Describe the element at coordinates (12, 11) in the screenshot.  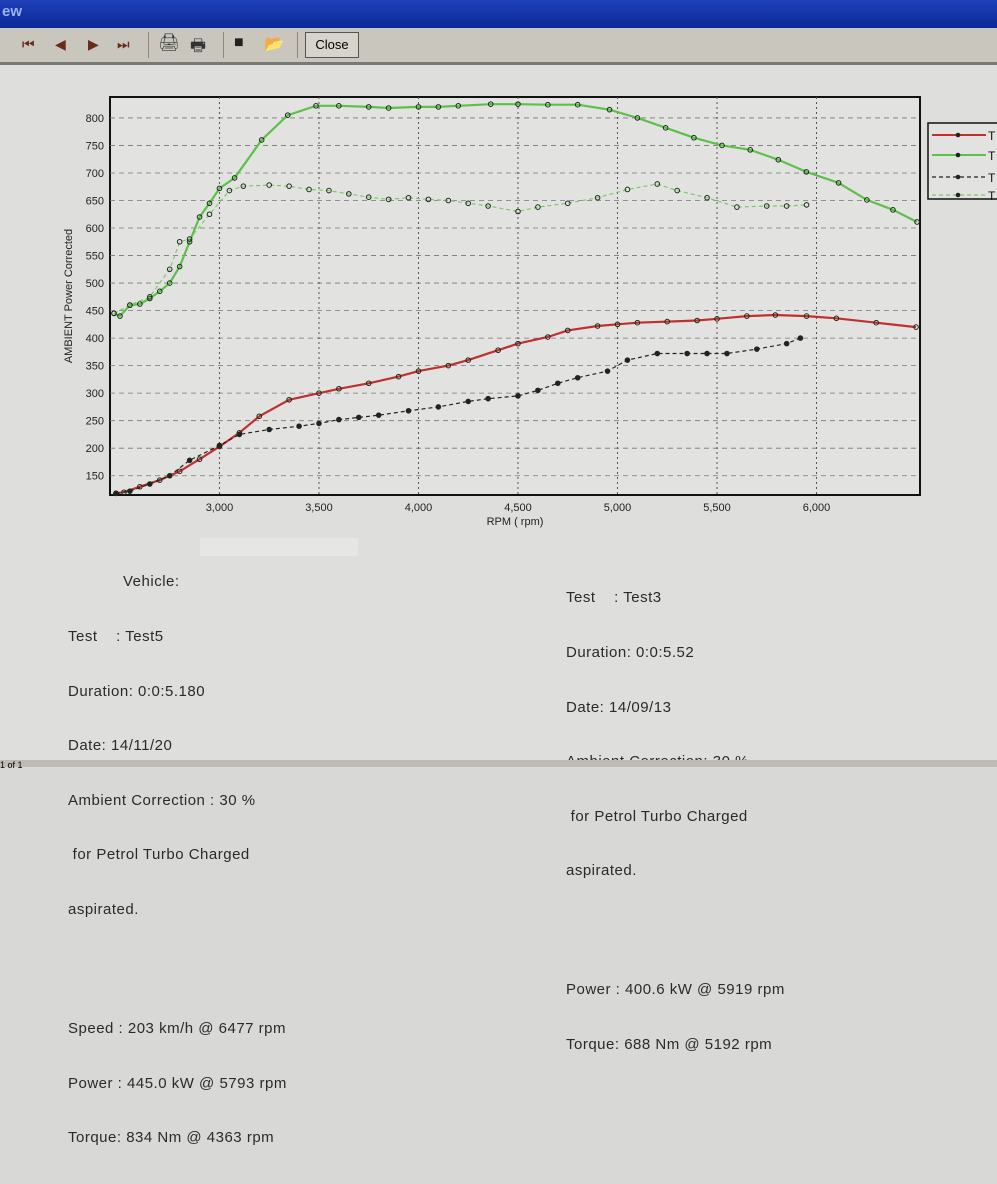
I see `window-title: ew` at that location.